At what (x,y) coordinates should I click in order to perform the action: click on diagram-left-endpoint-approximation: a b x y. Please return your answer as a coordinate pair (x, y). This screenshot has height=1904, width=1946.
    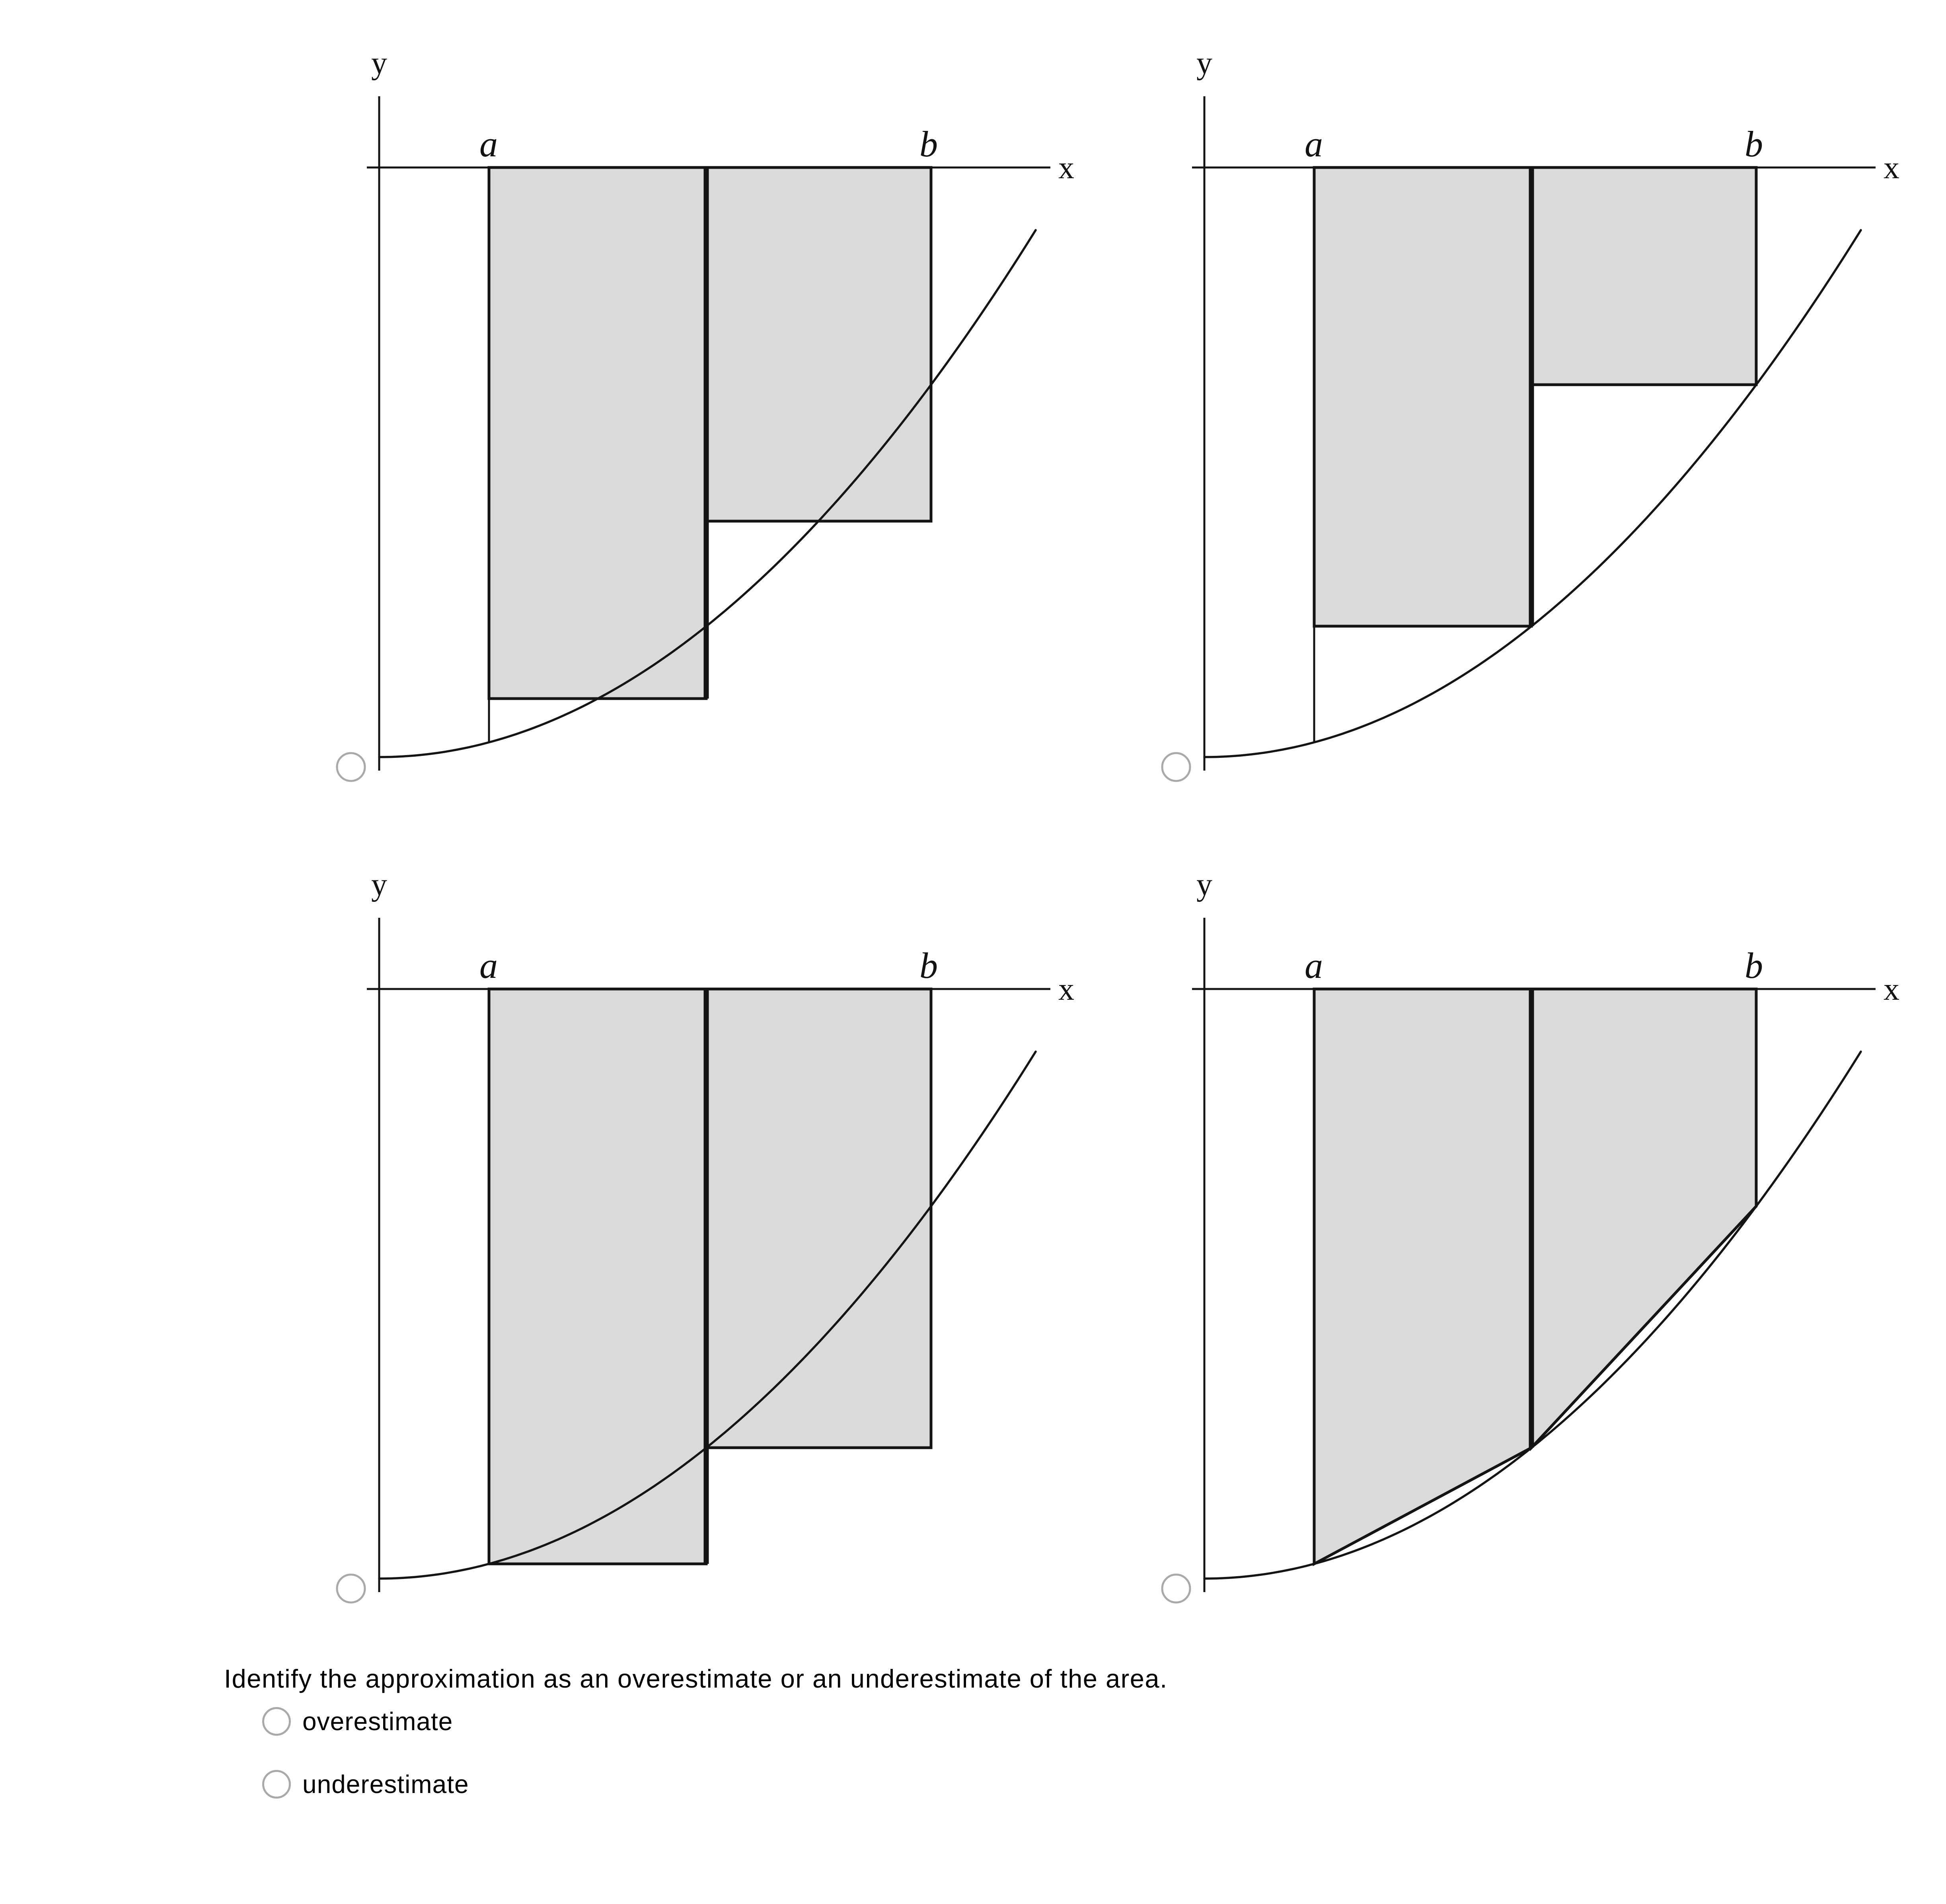
    Looking at the image, I should click on (705, 1235).